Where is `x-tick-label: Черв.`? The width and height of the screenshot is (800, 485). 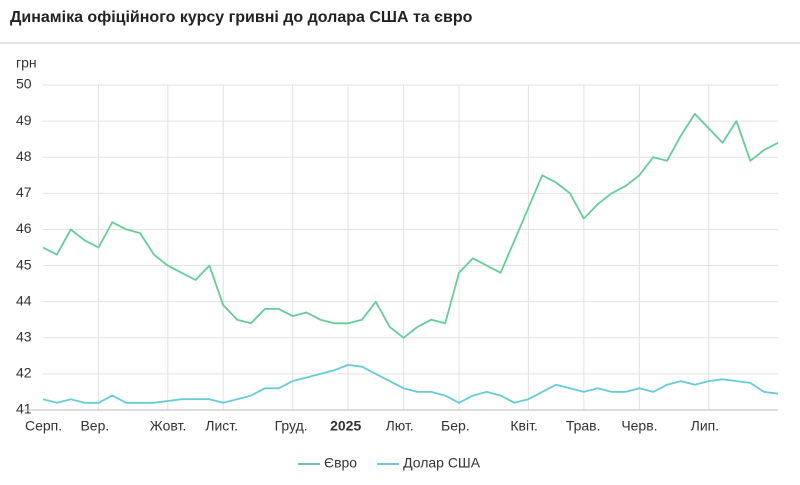 x-tick-label: Черв. is located at coordinates (639, 426).